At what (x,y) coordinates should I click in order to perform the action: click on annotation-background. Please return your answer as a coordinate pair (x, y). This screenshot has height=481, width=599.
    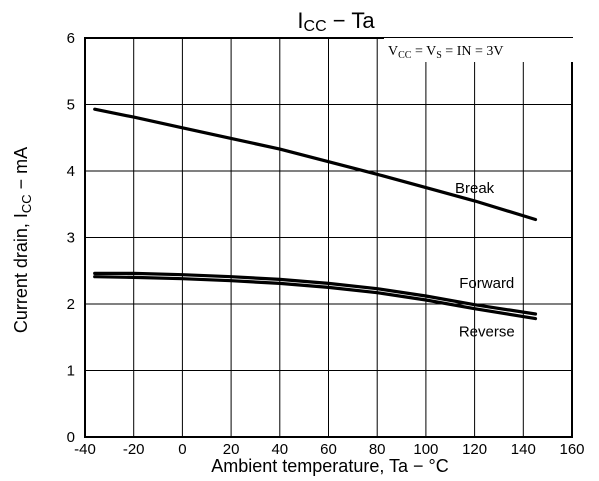
    Looking at the image, I should click on (479, 50).